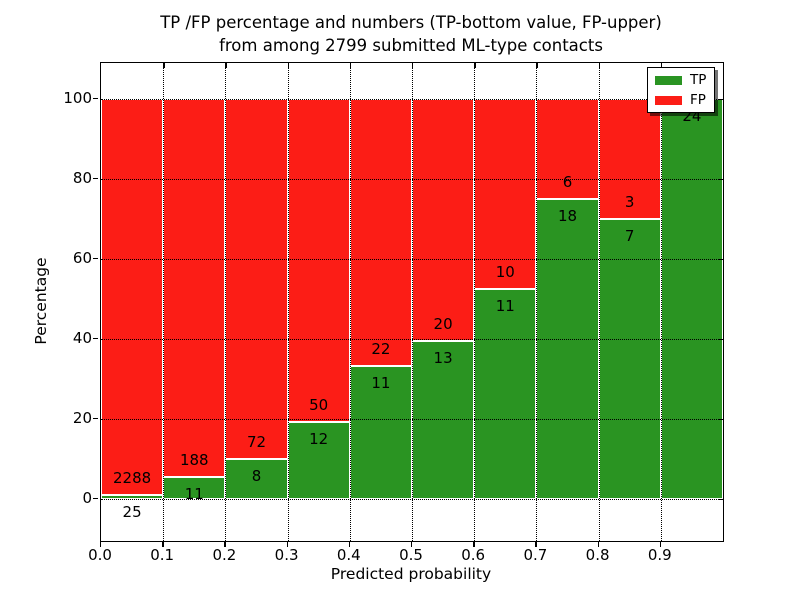 The height and width of the screenshot is (600, 800). Describe the element at coordinates (82, 258) in the screenshot. I see `y-tick-label-60: 60` at that location.